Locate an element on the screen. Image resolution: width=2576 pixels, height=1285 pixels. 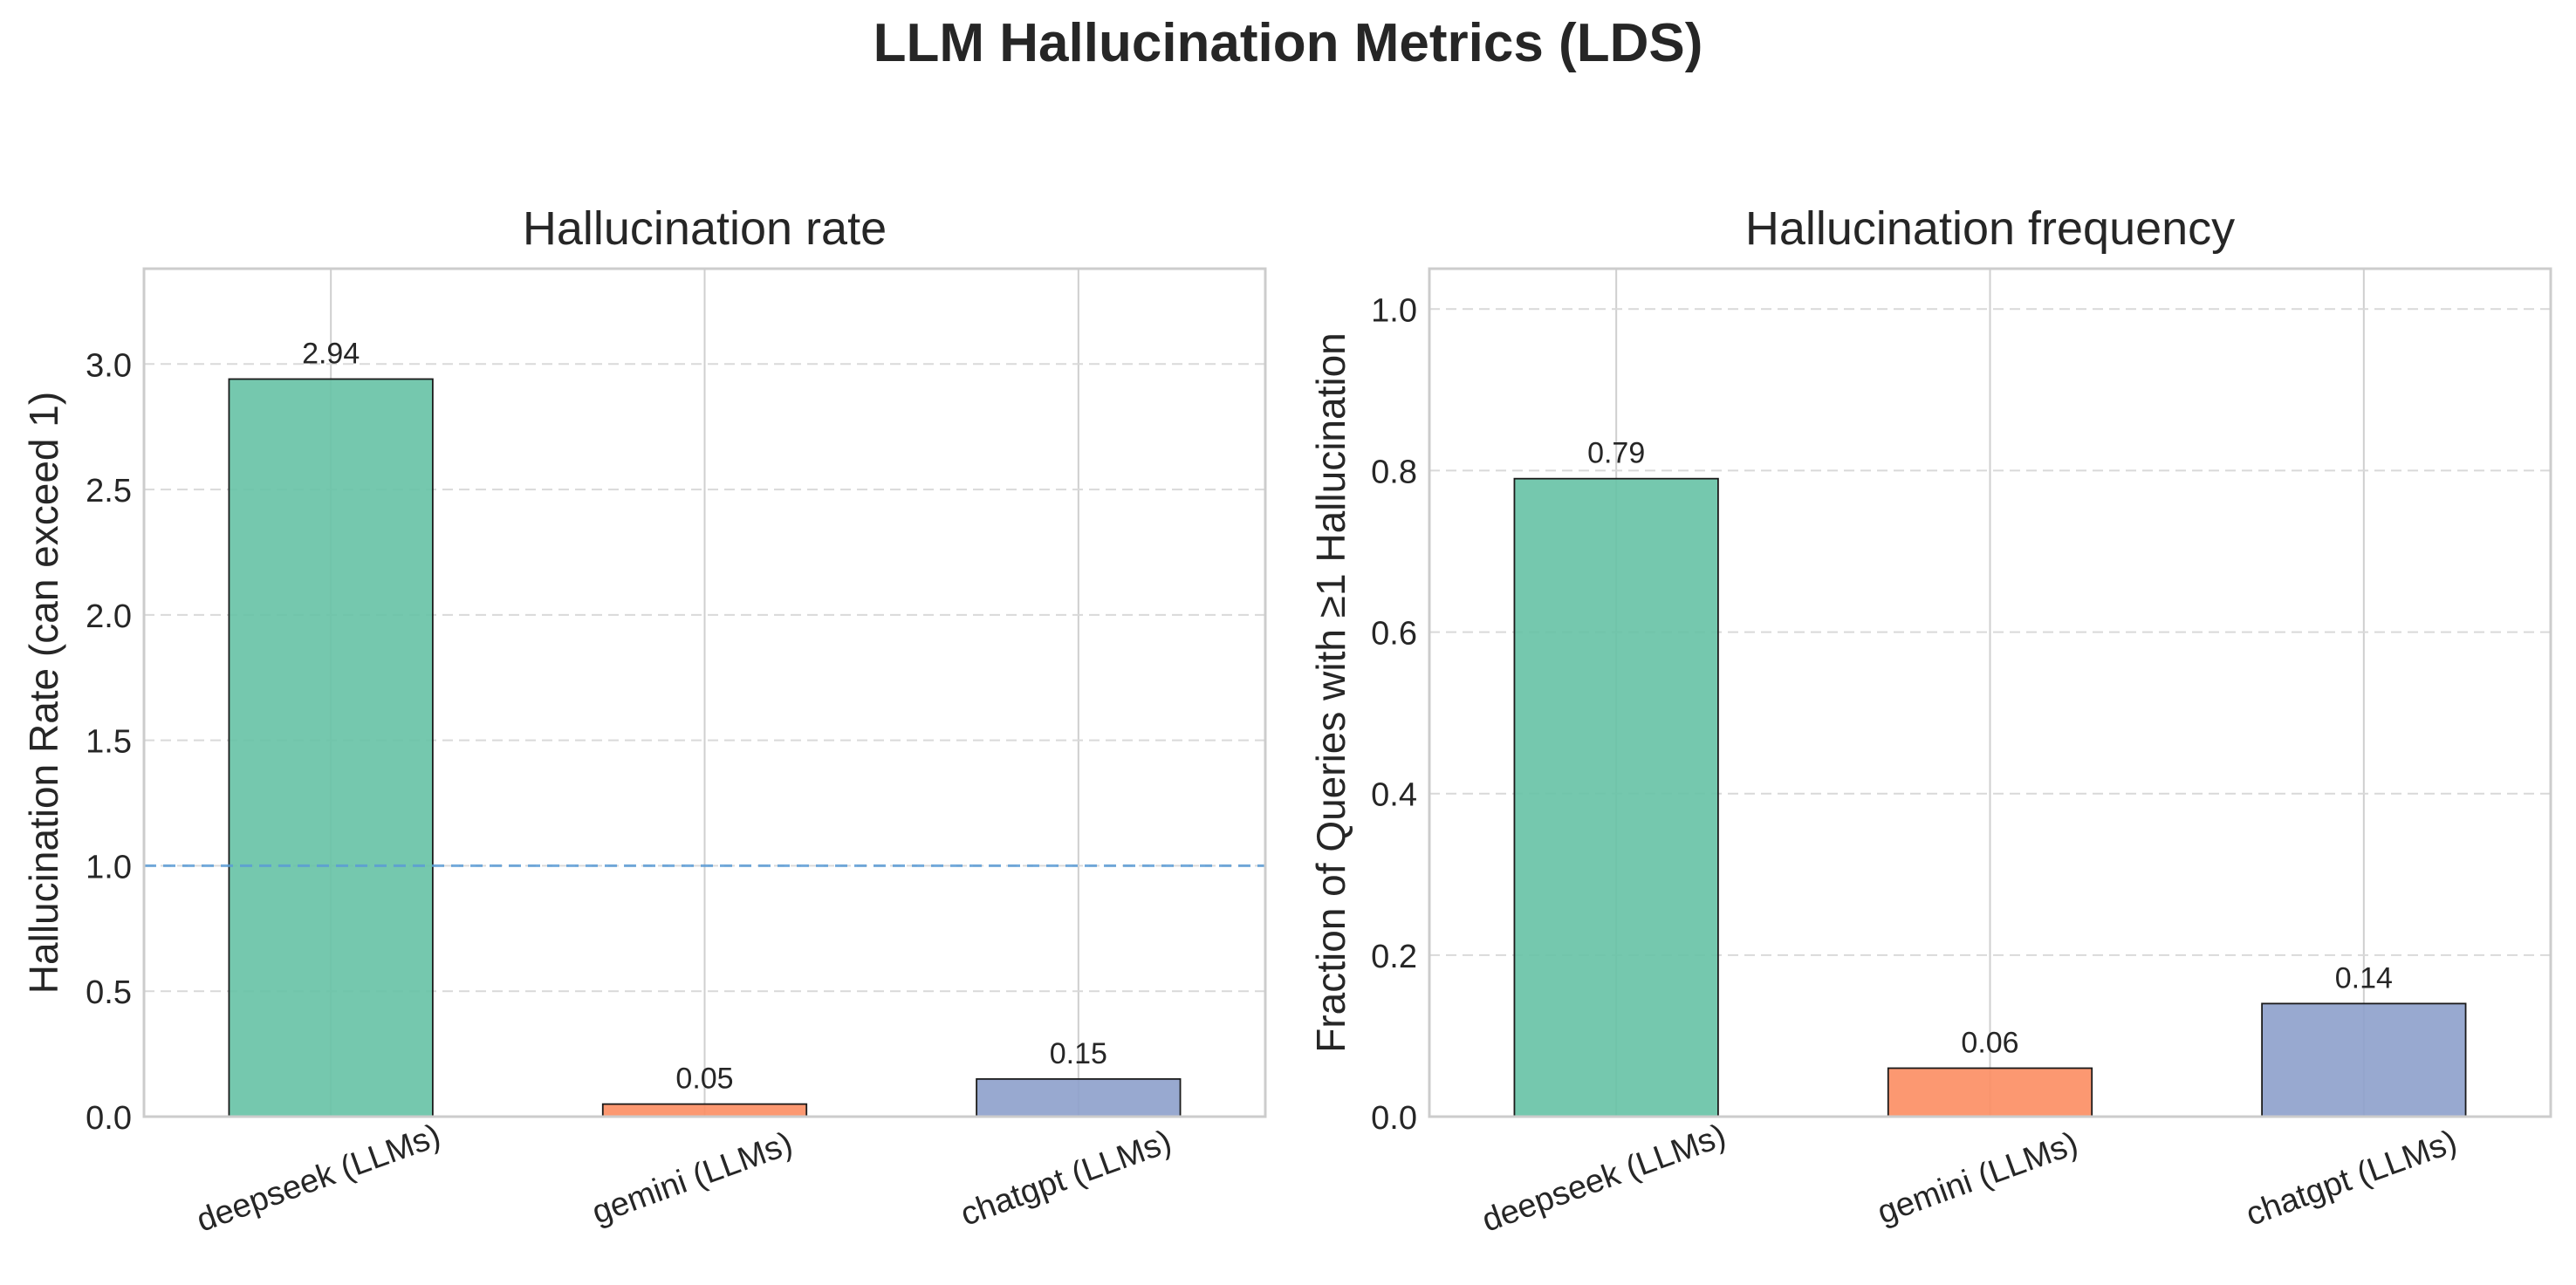
y-axis-label: Hallucination Rate (can exceed 1) is located at coordinates (43, 693).